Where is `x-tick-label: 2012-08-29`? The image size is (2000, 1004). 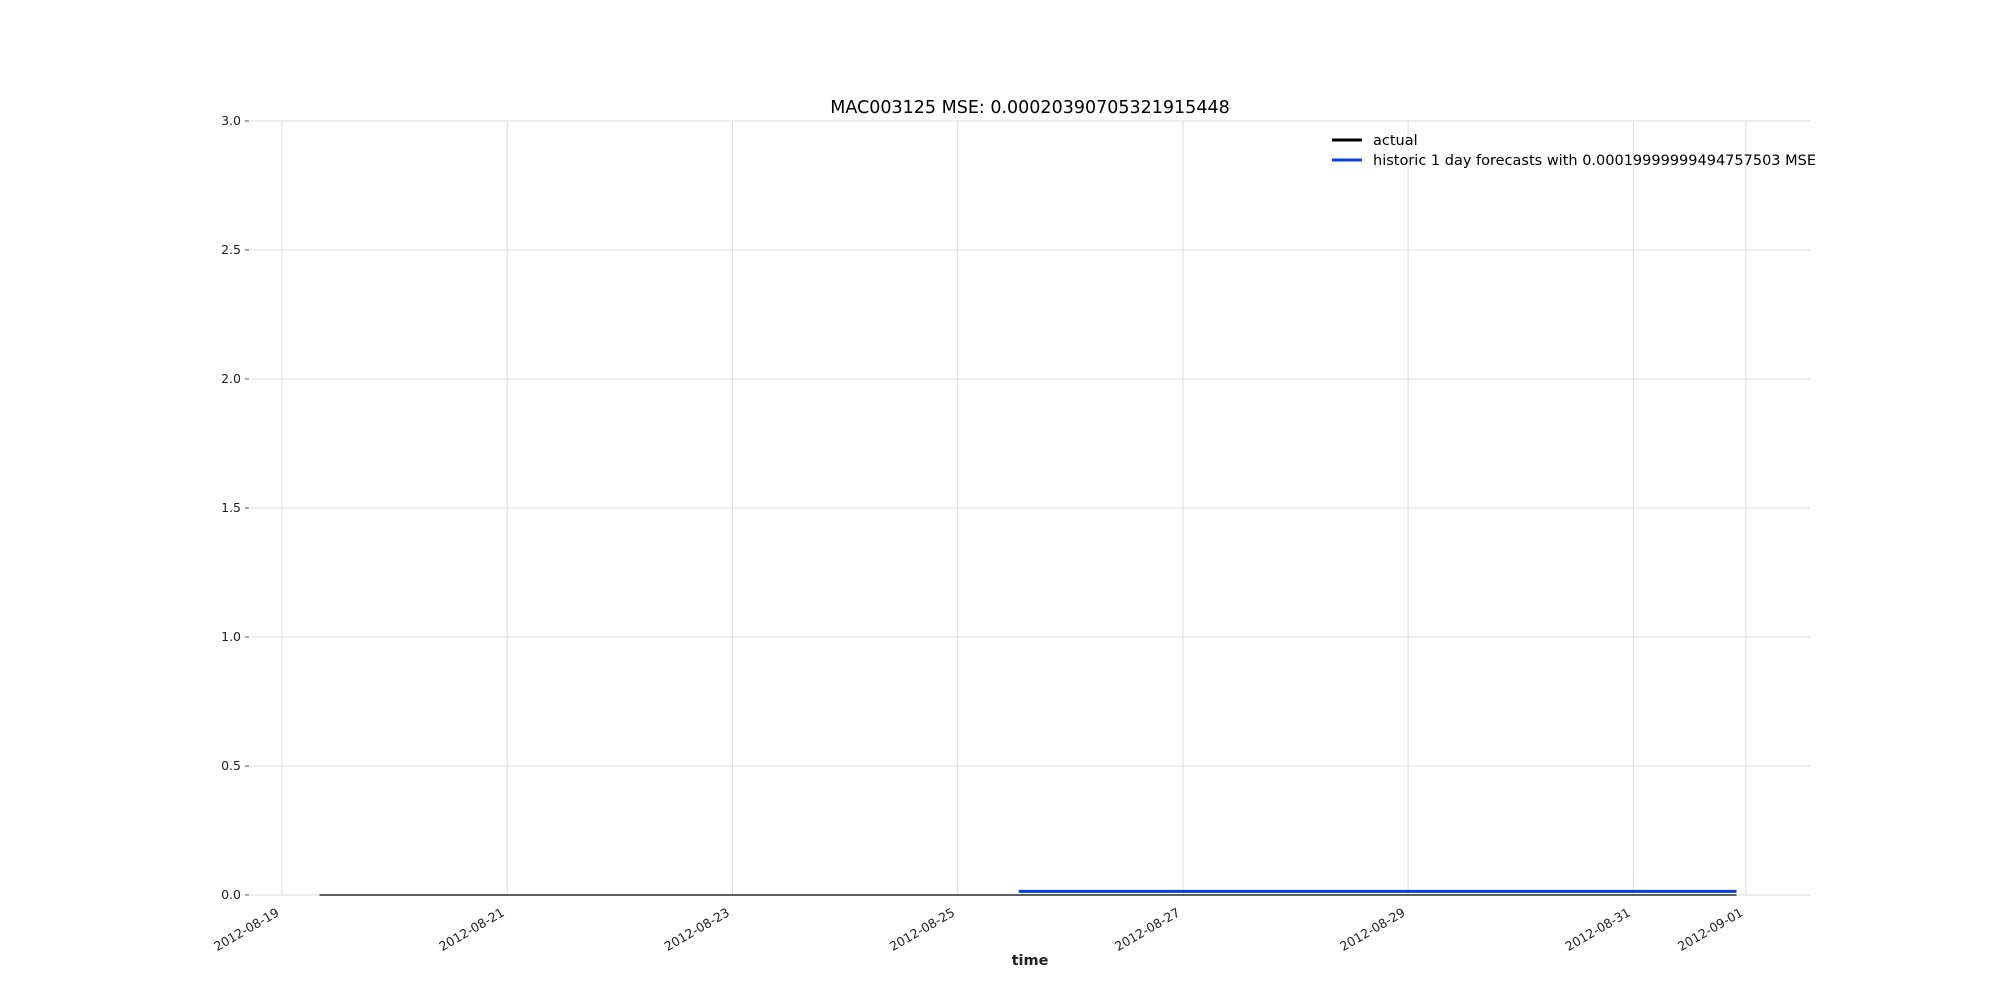
x-tick-label: 2012-08-29 is located at coordinates (1372, 929).